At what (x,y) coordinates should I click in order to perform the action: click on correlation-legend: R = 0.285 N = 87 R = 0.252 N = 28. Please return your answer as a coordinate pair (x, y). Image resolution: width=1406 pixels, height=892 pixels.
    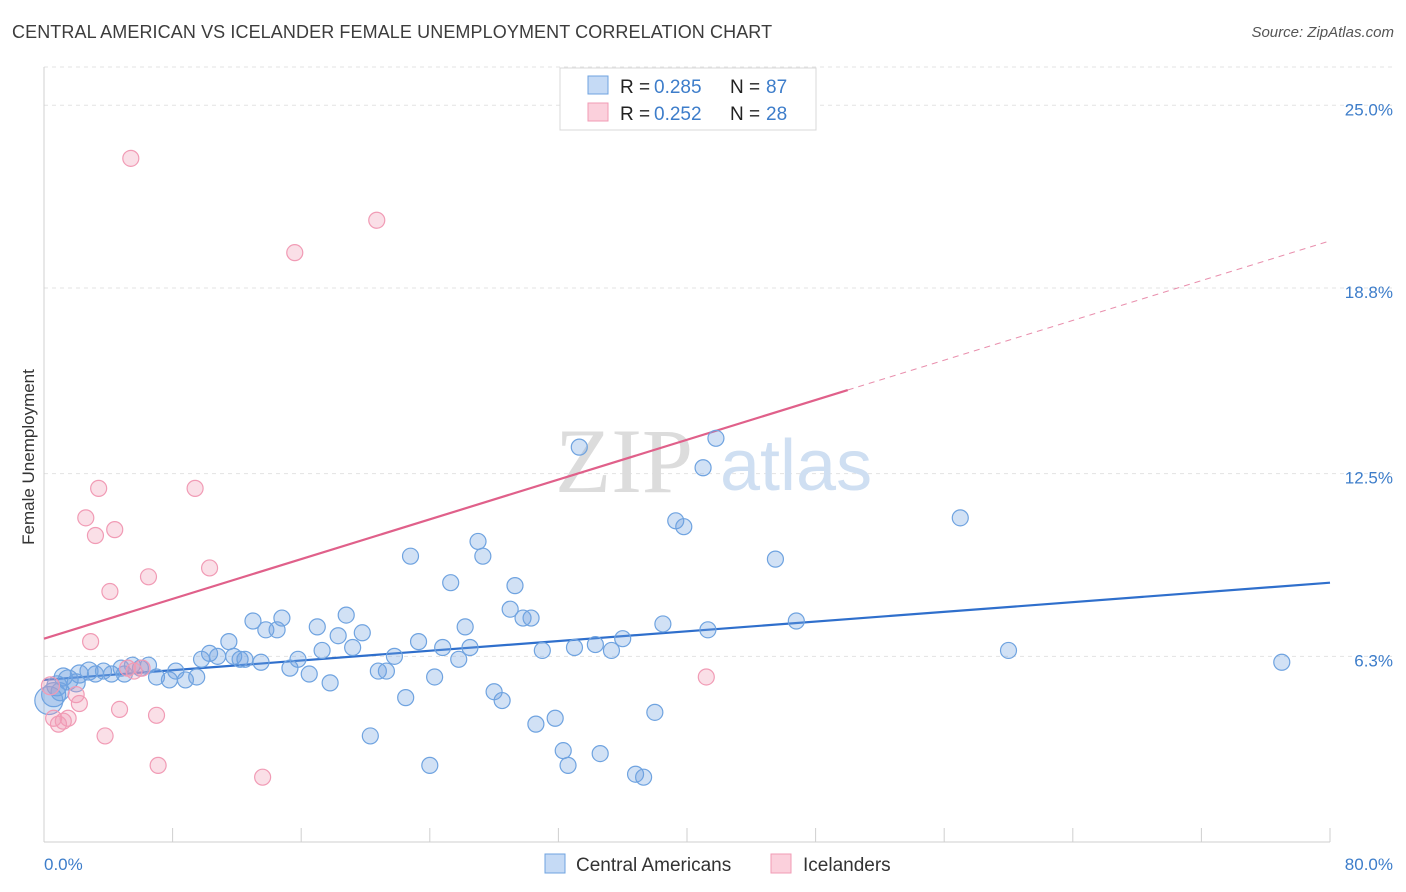
    Looking at the image, I should click on (688, 99).